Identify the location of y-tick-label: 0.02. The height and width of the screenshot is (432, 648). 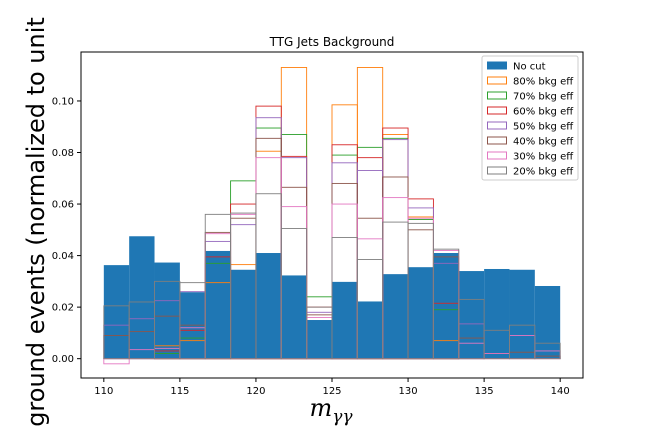
(63, 308).